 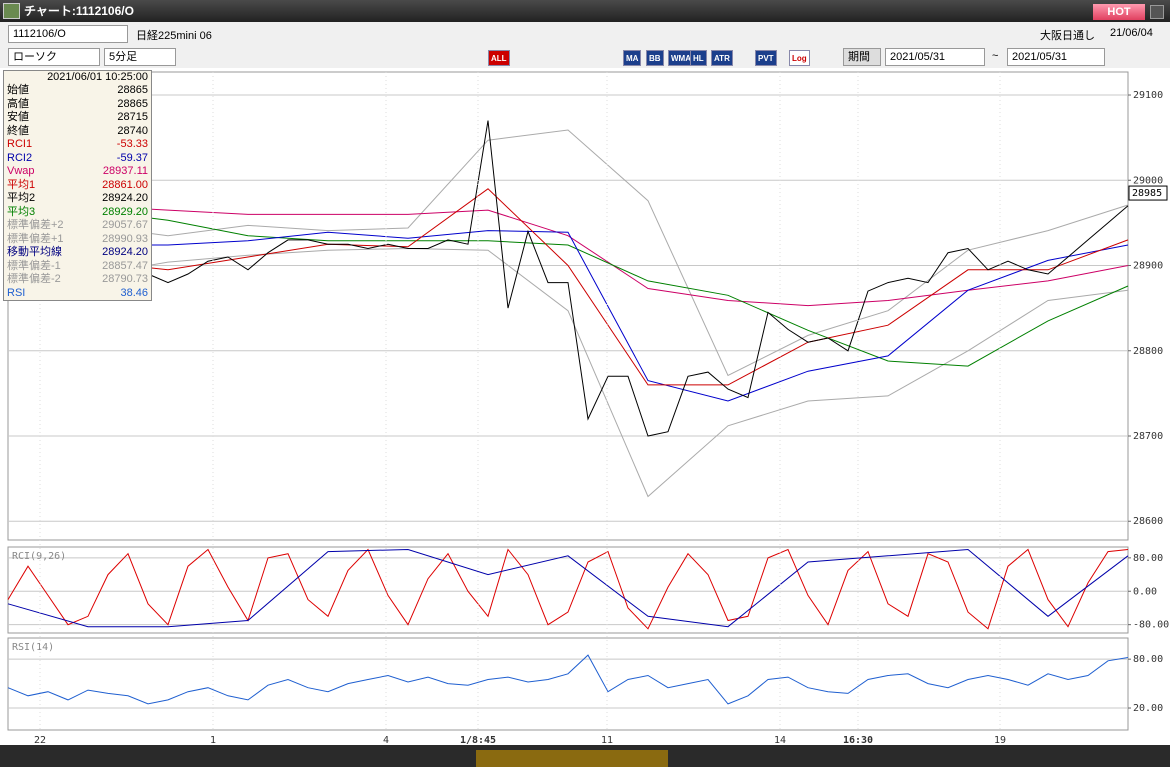 I want to click on y-tick-label: -80.00, so click(x=1151, y=625).